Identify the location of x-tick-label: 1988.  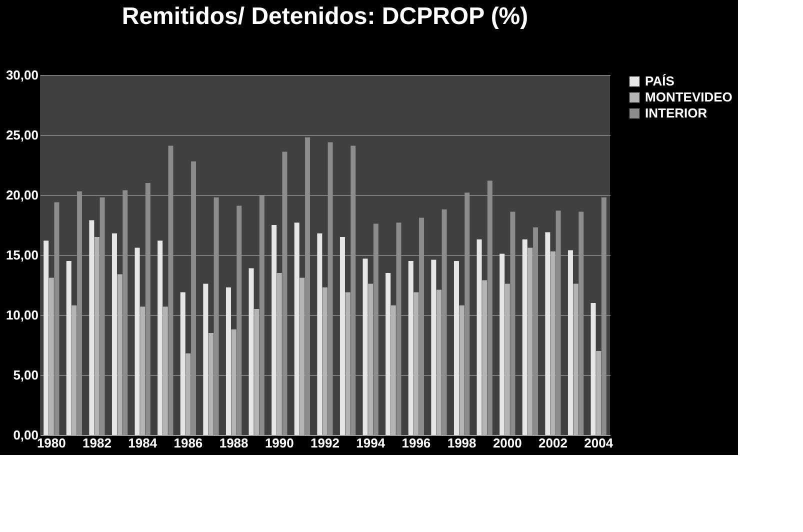
(233, 443).